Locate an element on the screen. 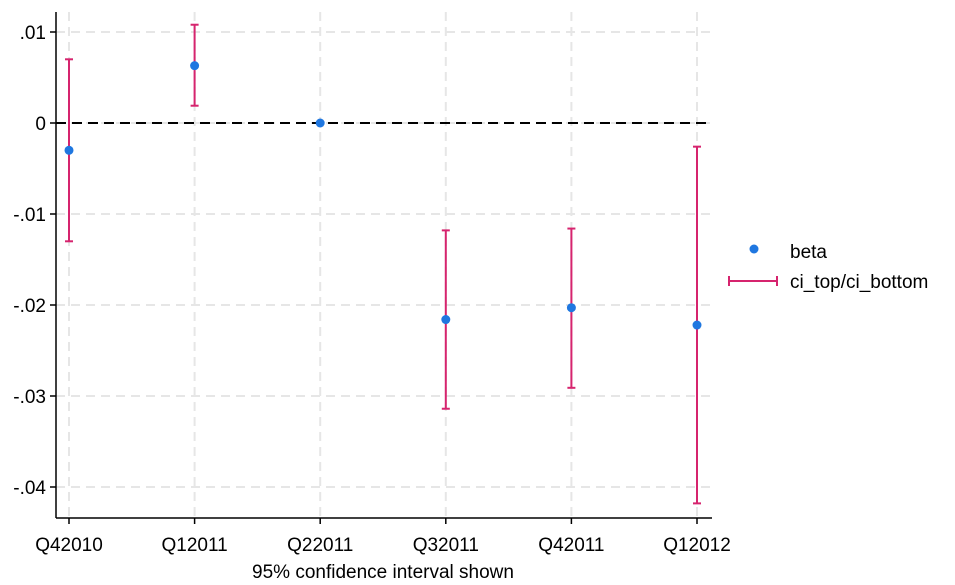  legend-beta-label: beta is located at coordinates (808, 252).